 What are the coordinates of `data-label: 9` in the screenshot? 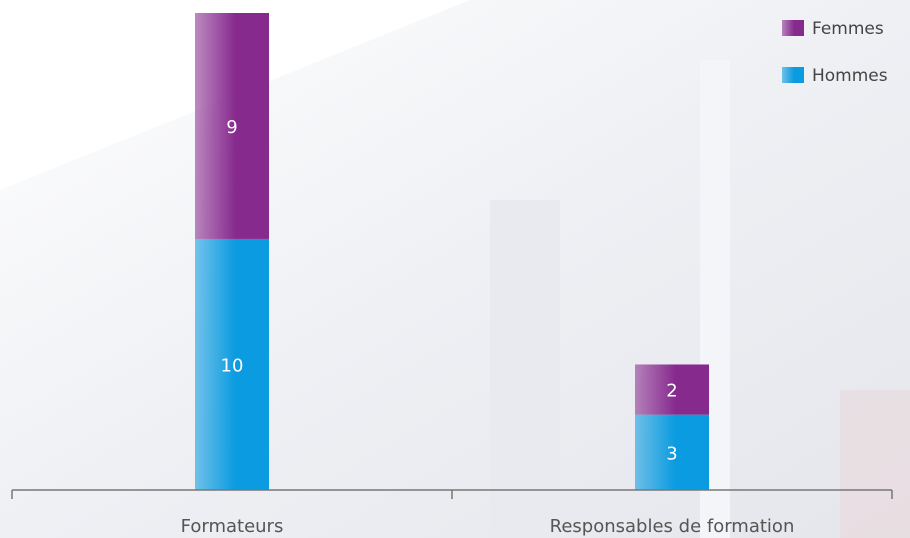 It's located at (231, 127).